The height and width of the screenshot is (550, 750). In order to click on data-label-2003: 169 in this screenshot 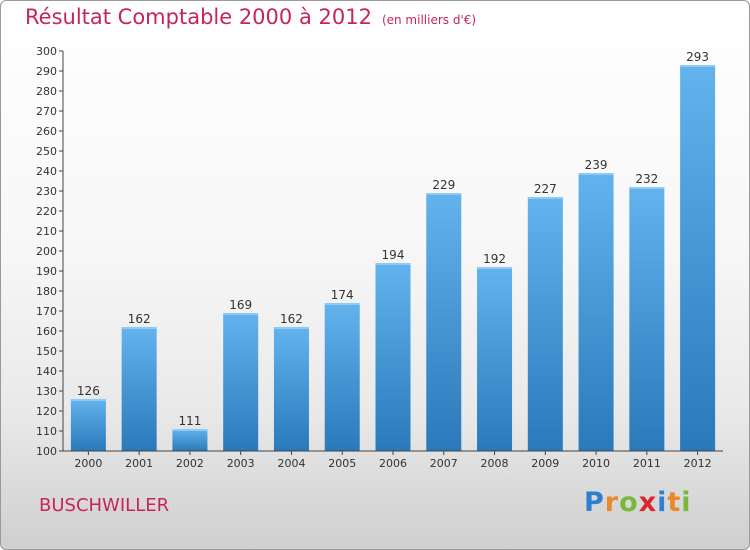, I will do `click(240, 305)`.